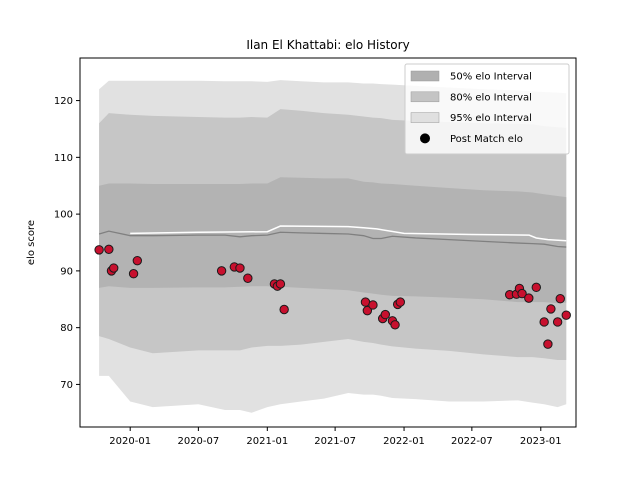  I want to click on legend-marker, so click(425, 138).